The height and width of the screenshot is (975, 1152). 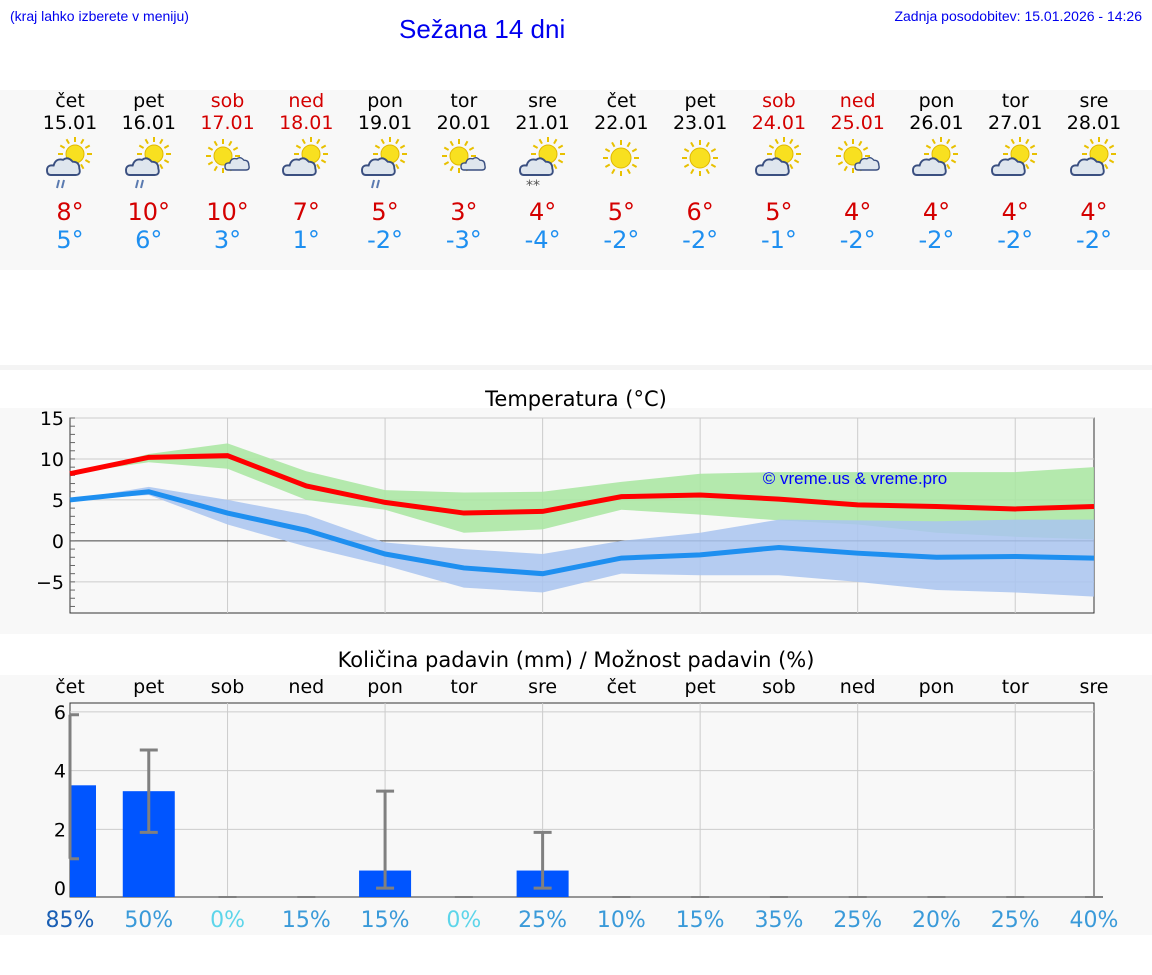 I want to click on day-name: sre, so click(x=543, y=101).